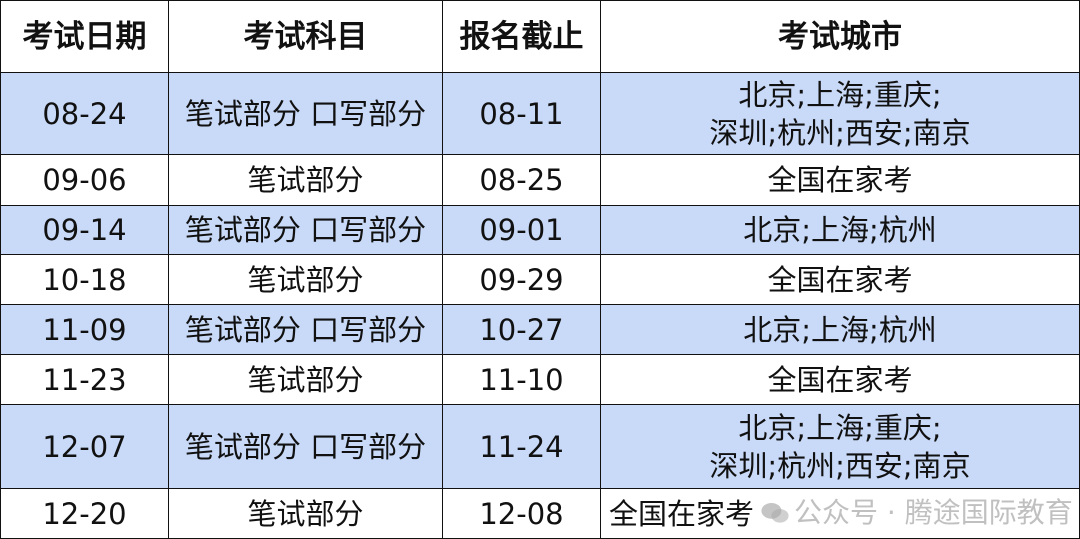 Image resolution: width=1080 pixels, height=539 pixels. What do you see at coordinates (84, 329) in the screenshot?
I see `date-cell: 11-09` at bounding box center [84, 329].